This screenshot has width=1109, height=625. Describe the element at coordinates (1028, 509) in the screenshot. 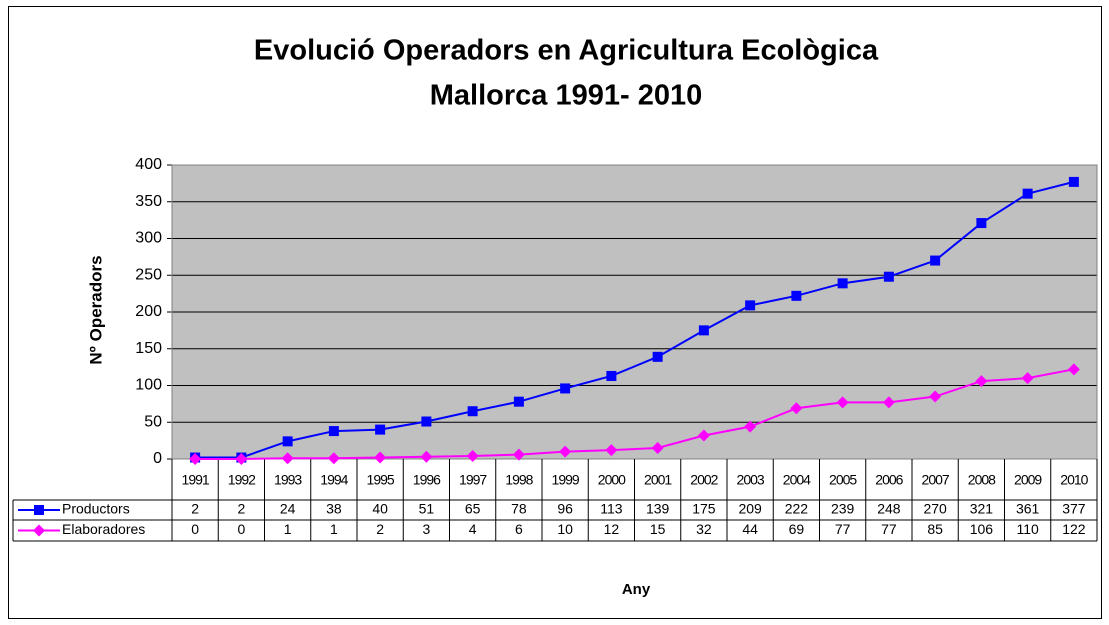

I see `table-value: 361` at that location.